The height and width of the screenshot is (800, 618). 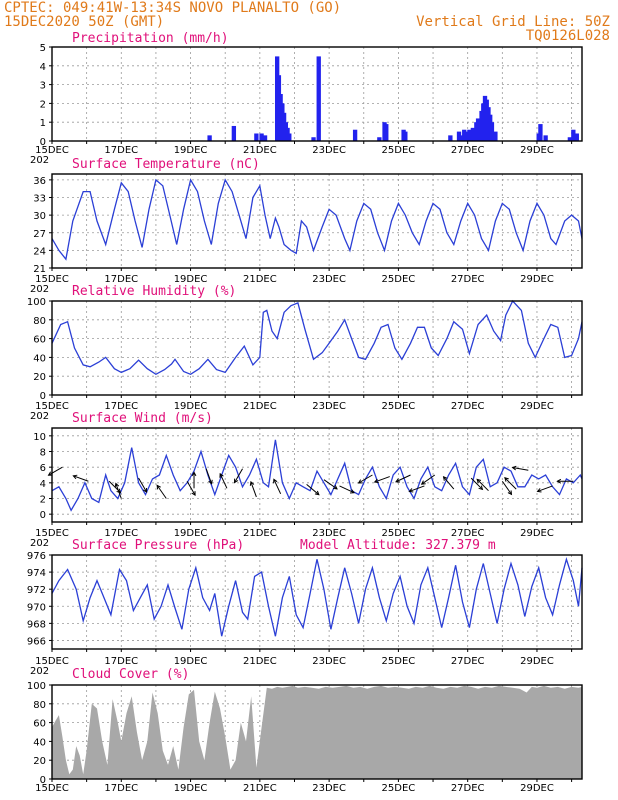 I want to click on y-tick-label: 0, so click(x=43, y=780).